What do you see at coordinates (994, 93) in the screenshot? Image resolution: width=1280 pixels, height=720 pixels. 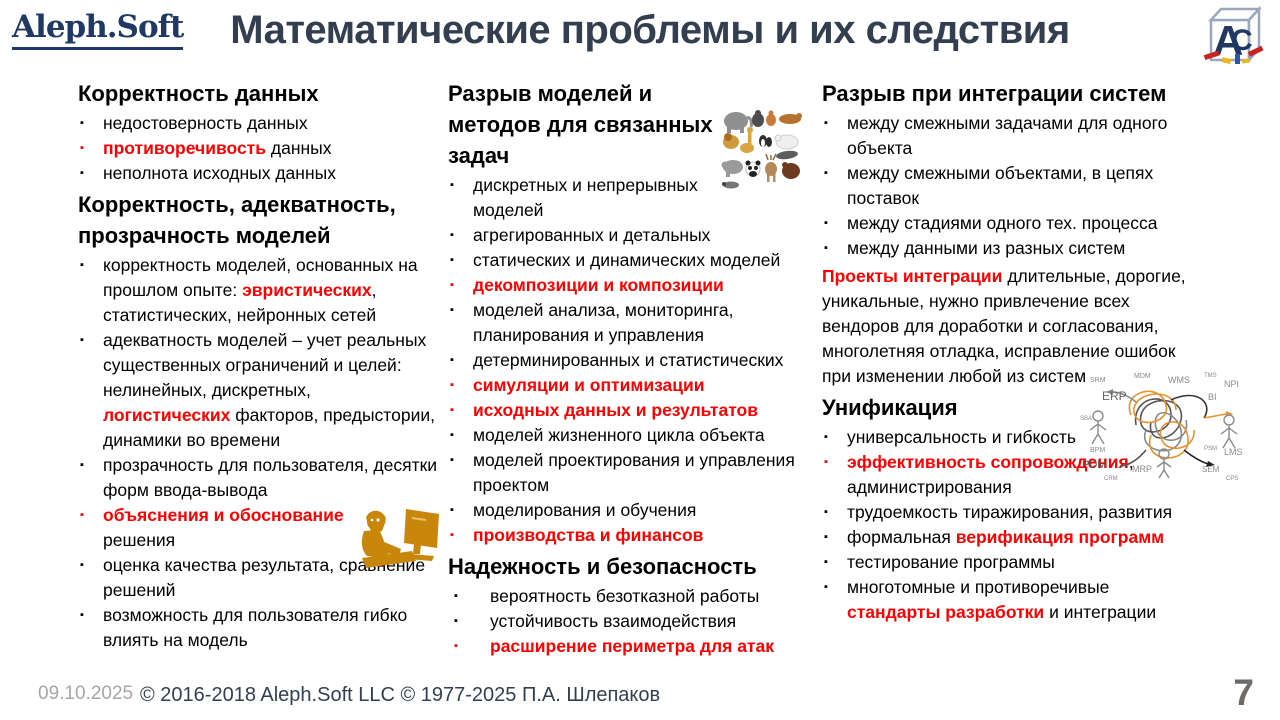 I see `section-heading: Разрыв при интеграции систем` at bounding box center [994, 93].